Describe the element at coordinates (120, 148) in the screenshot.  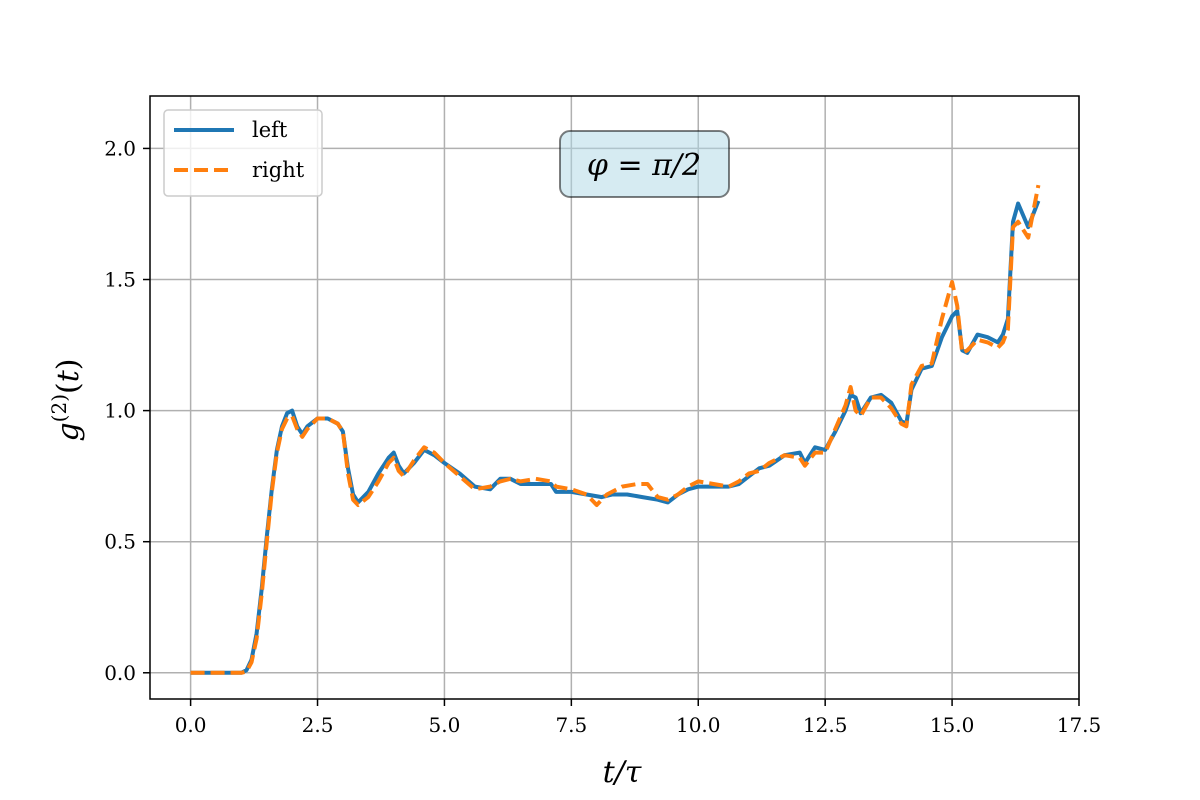
I see `y-tick-label: 2.0` at that location.